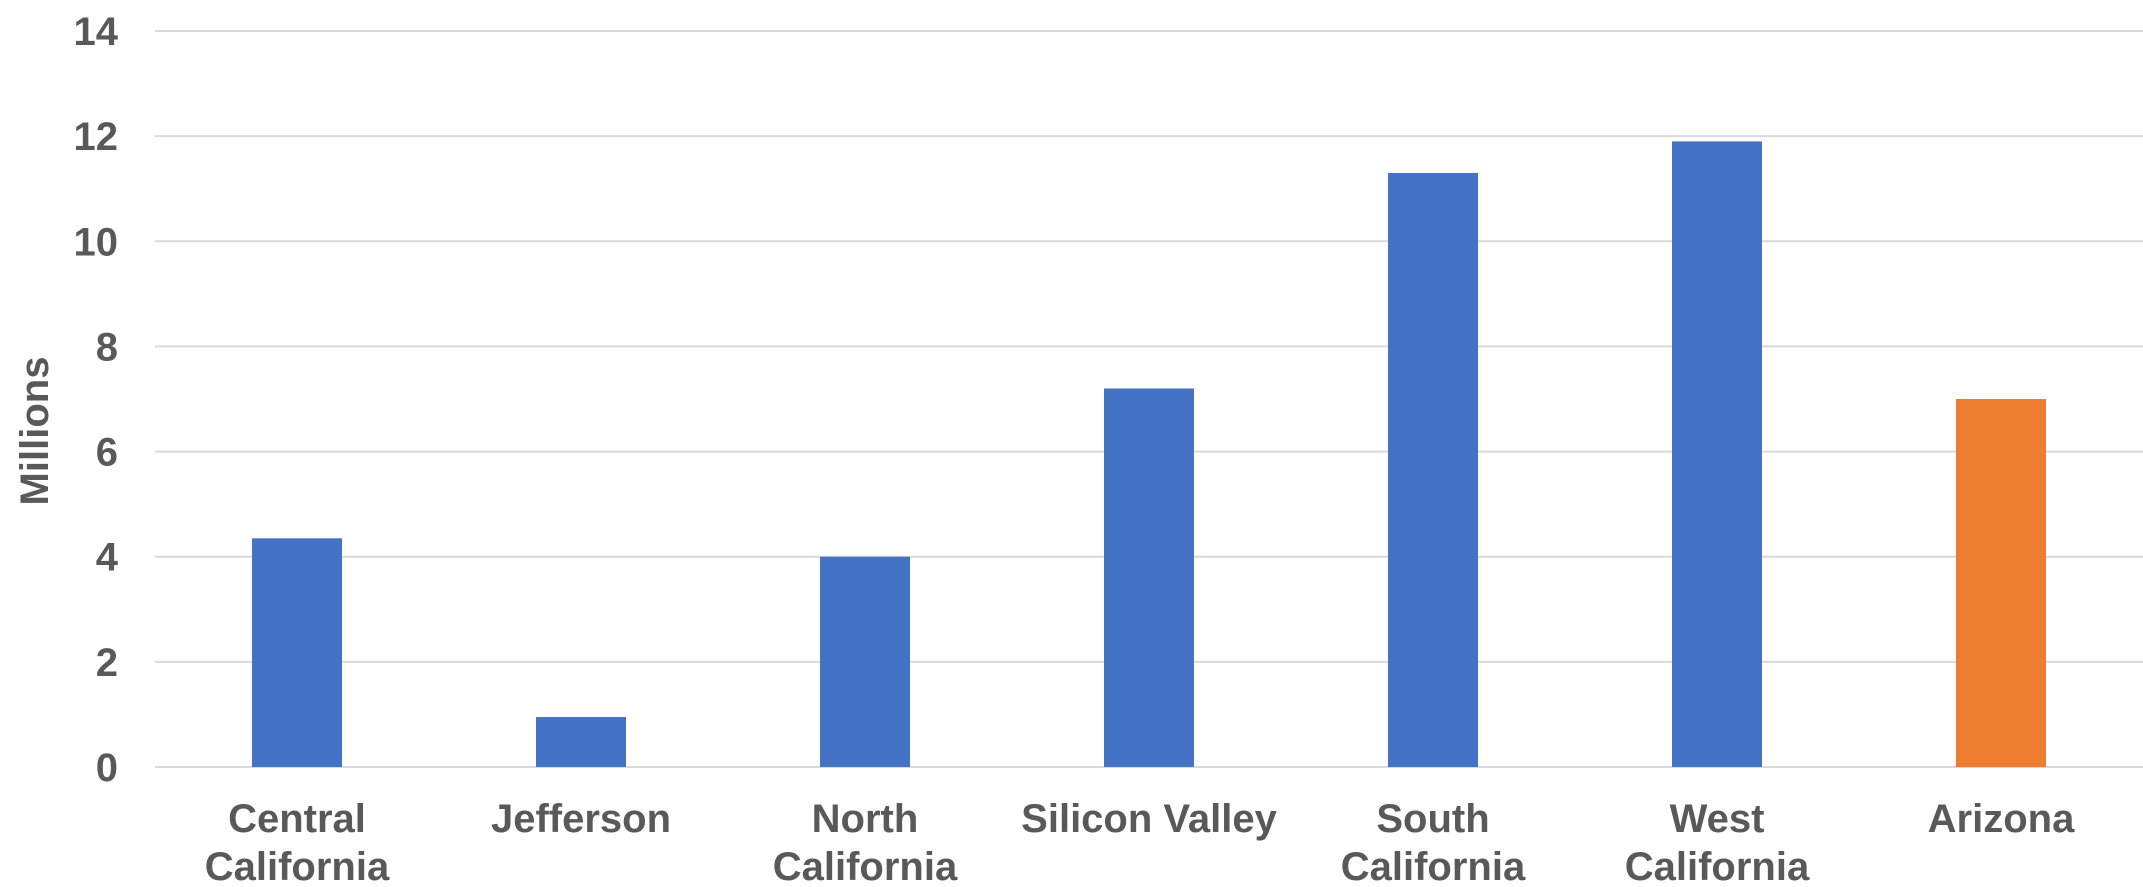 The width and height of the screenshot is (2143, 887). What do you see at coordinates (107, 663) in the screenshot?
I see `y-tick-label: 2` at bounding box center [107, 663].